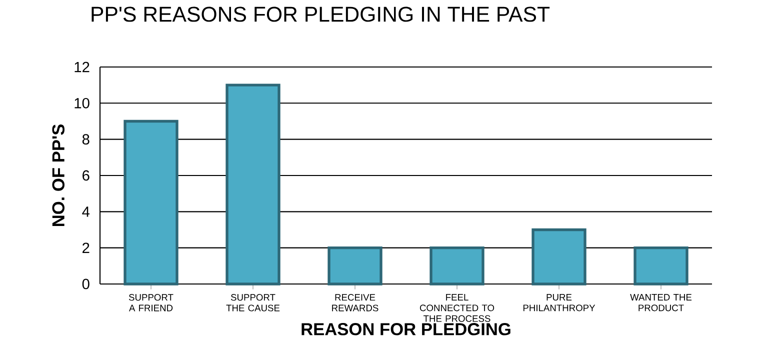  I want to click on y-tick-label: 0, so click(86, 284).